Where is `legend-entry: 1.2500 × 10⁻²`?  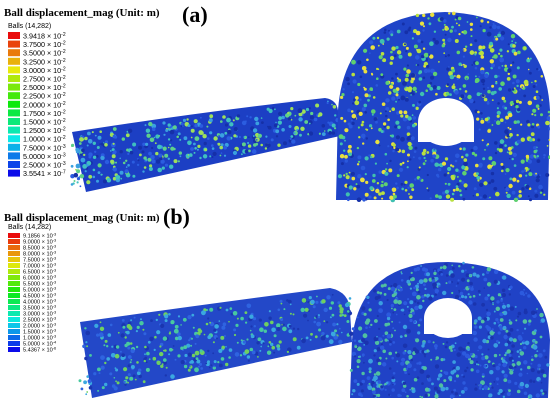 legend-entry: 1.2500 × 10⁻² is located at coordinates (44, 130).